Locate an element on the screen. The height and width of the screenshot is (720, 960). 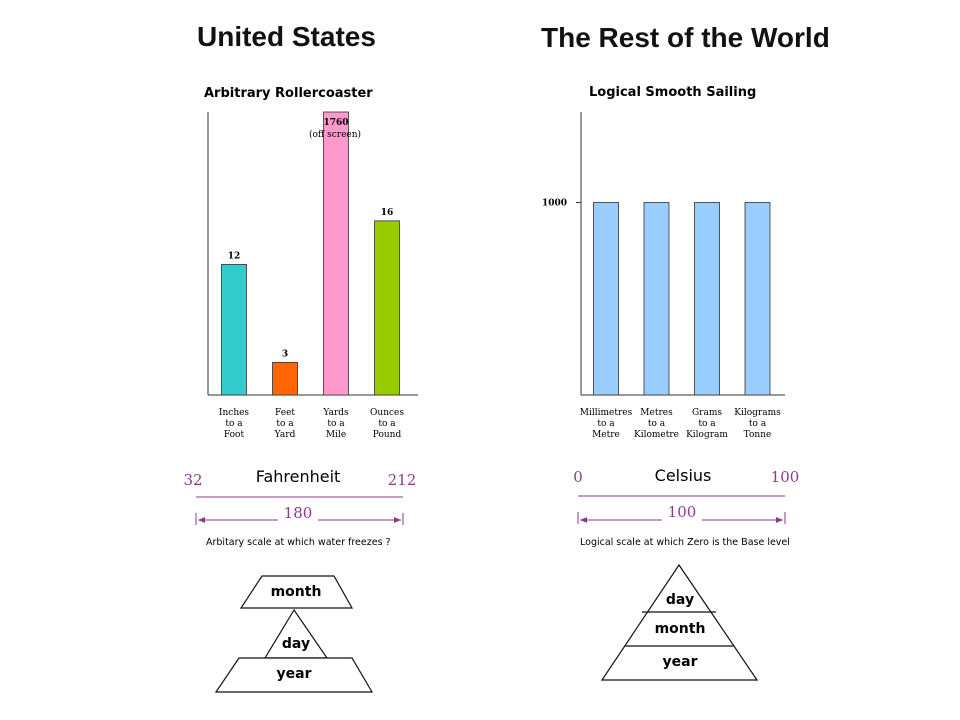
category-label-1-2-2: Kilogram is located at coordinates (707, 435).